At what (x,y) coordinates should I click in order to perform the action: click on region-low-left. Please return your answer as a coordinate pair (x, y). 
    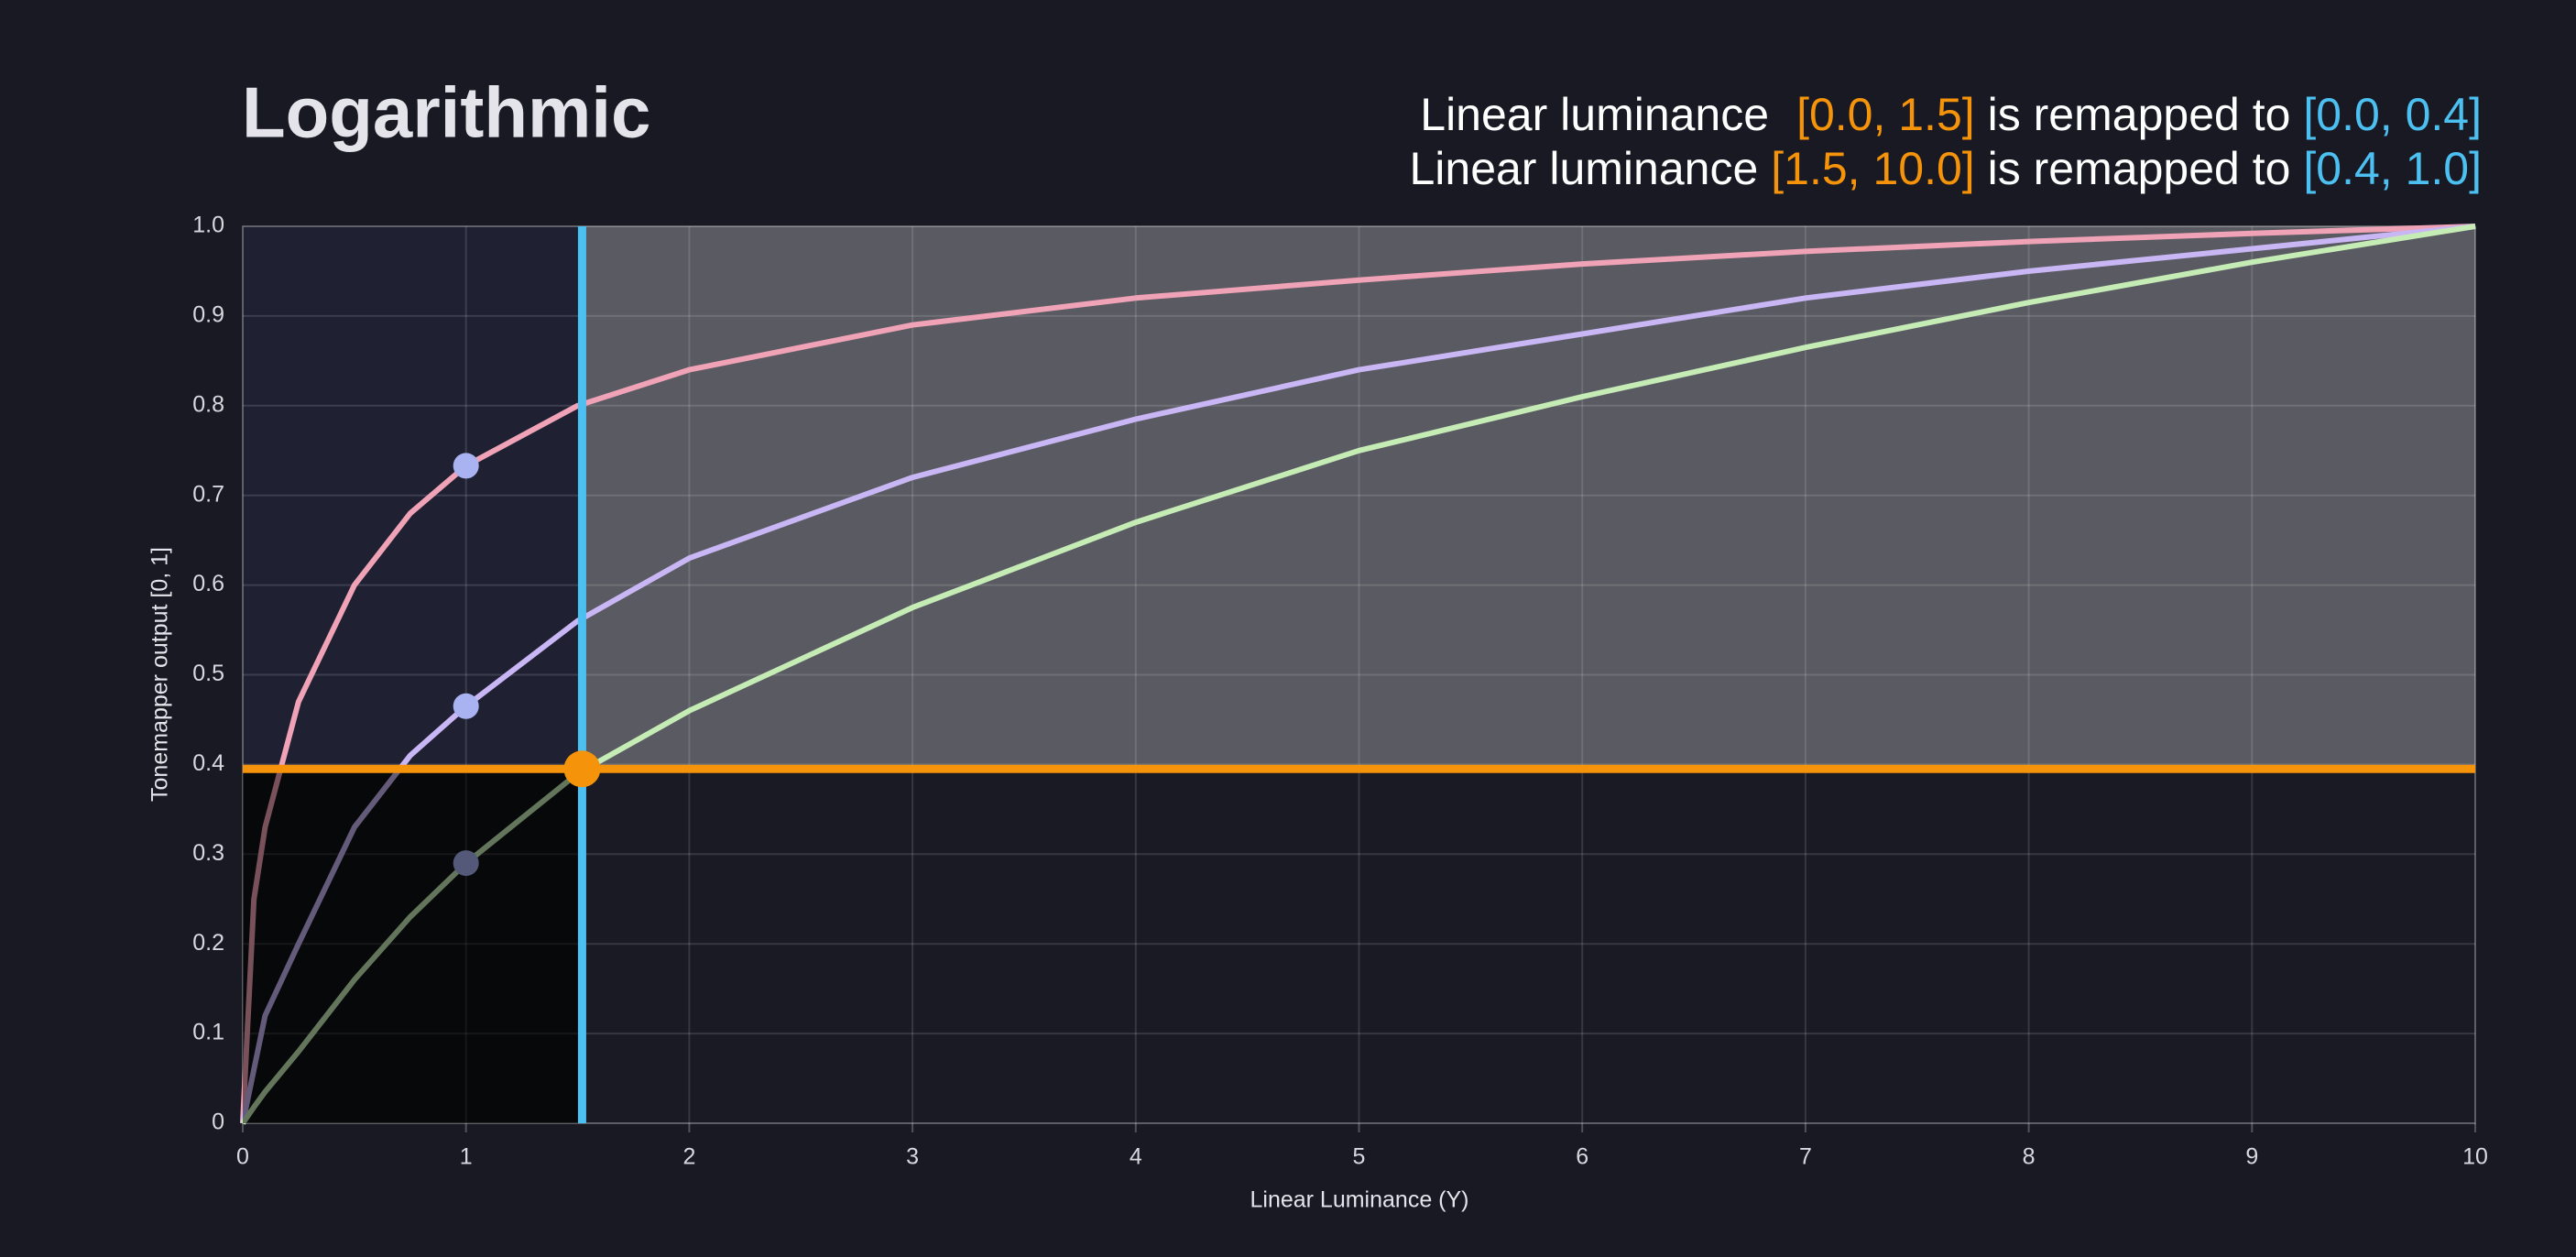
    Looking at the image, I should click on (413, 498).